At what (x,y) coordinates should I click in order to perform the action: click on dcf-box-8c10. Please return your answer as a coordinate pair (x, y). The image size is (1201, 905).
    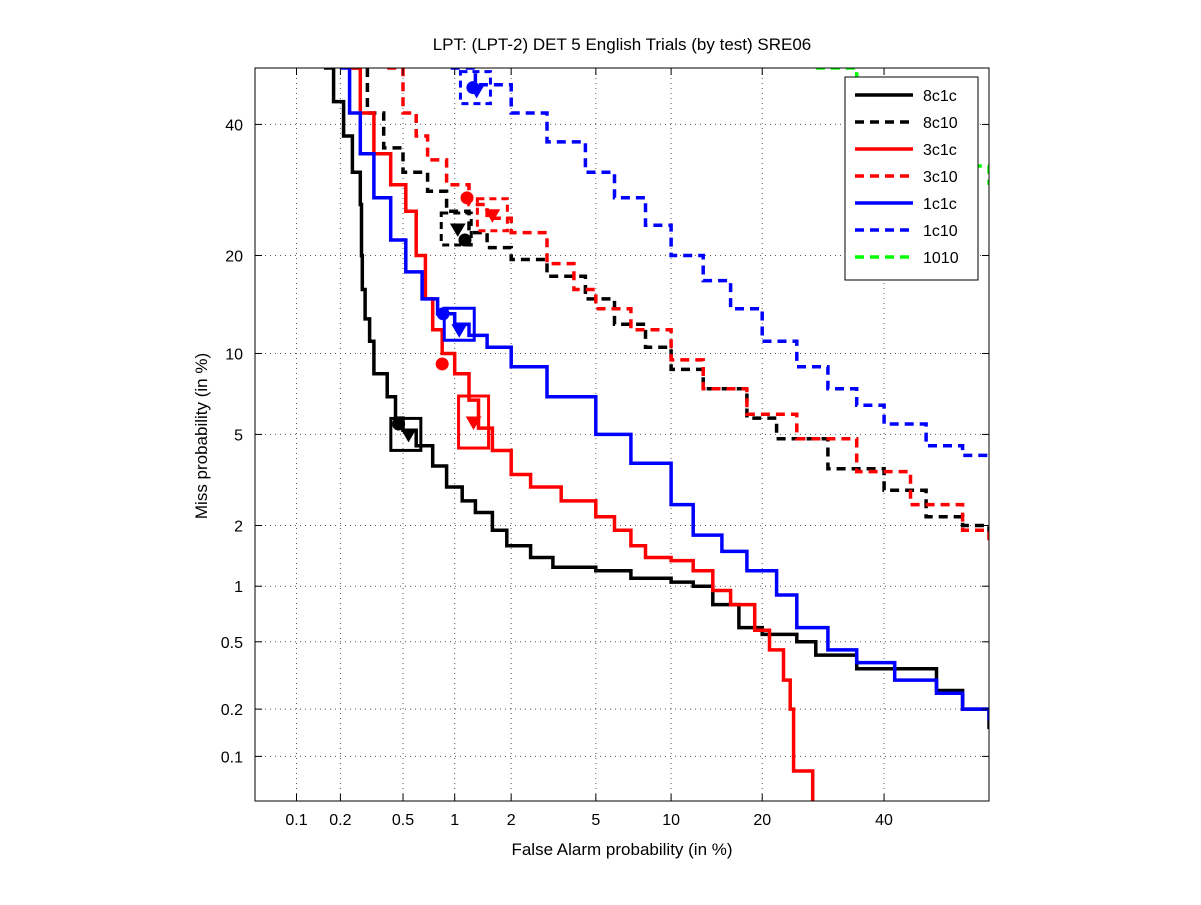
    Looking at the image, I should click on (456, 229).